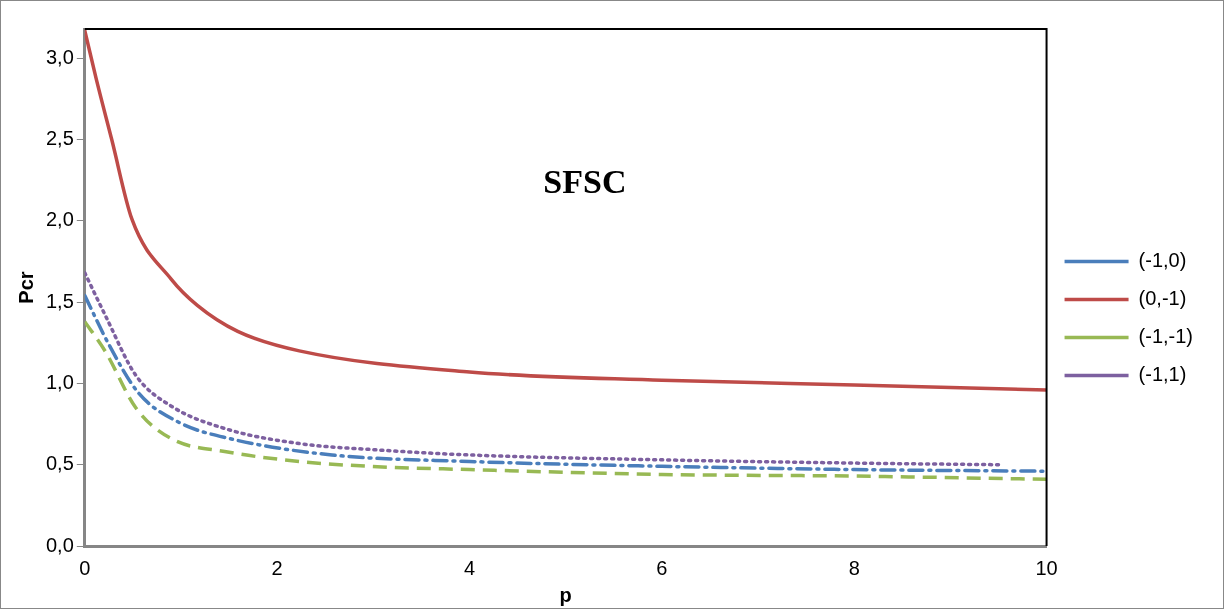 Image resolution: width=1224 pixels, height=609 pixels. I want to click on x-axis-title: p, so click(565, 594).